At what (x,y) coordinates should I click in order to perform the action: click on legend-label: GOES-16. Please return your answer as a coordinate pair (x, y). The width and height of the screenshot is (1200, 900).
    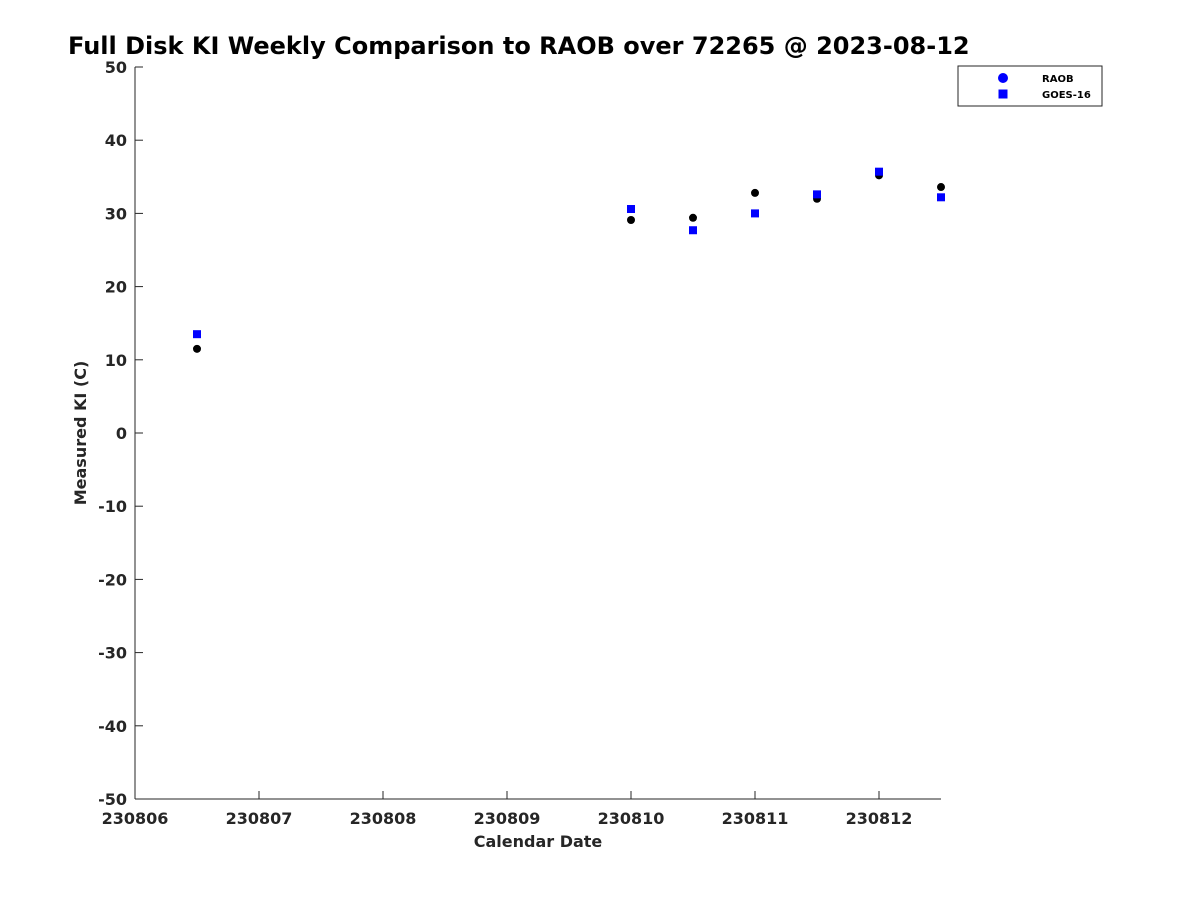
    Looking at the image, I should click on (1066, 95).